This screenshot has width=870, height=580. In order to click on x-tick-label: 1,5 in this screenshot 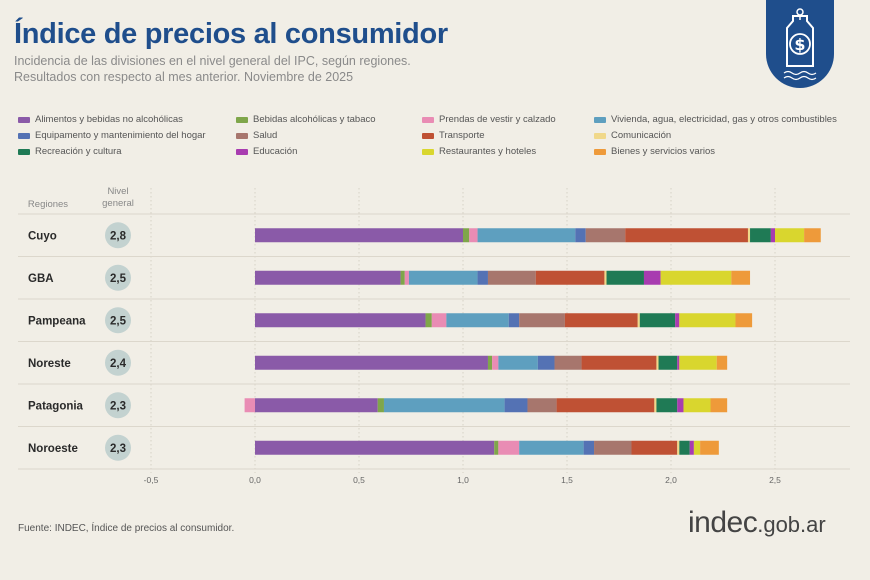, I will do `click(567, 480)`.